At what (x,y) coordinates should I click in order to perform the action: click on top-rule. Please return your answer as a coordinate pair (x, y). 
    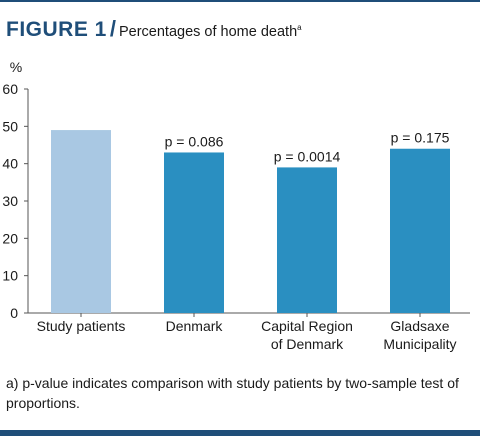
    Looking at the image, I should click on (240, 1).